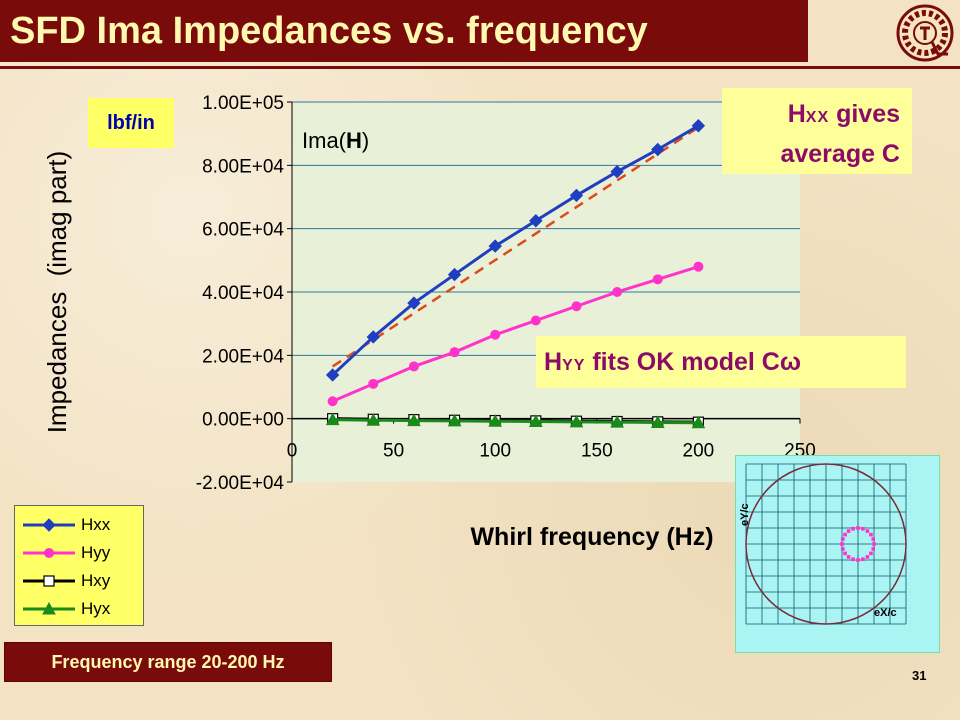 The height and width of the screenshot is (720, 960). What do you see at coordinates (885, 613) in the screenshot?
I see `orbit-x-label: eX/c` at bounding box center [885, 613].